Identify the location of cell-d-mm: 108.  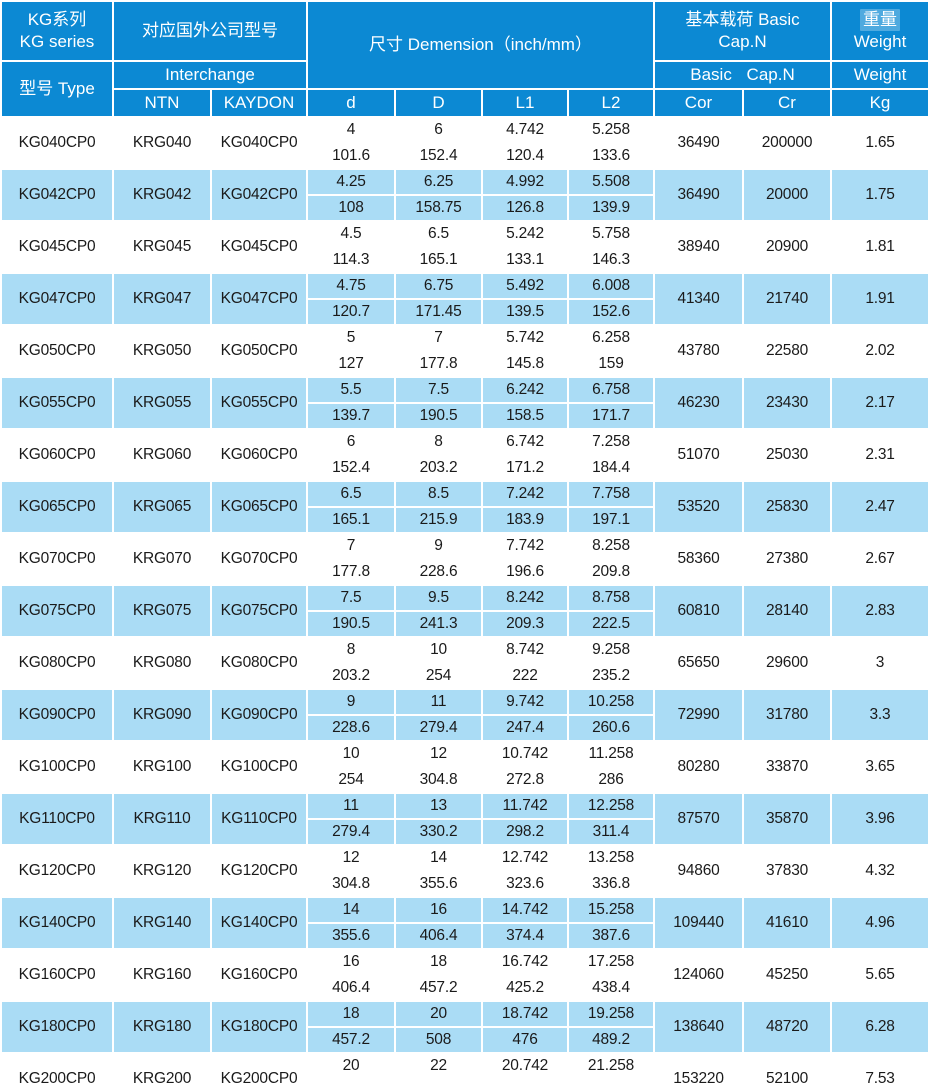
(351, 208).